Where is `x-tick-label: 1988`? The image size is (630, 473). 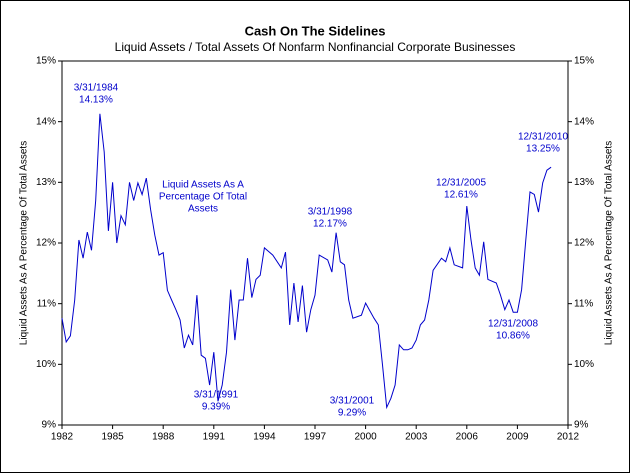
x-tick-label: 1988 is located at coordinates (163, 437).